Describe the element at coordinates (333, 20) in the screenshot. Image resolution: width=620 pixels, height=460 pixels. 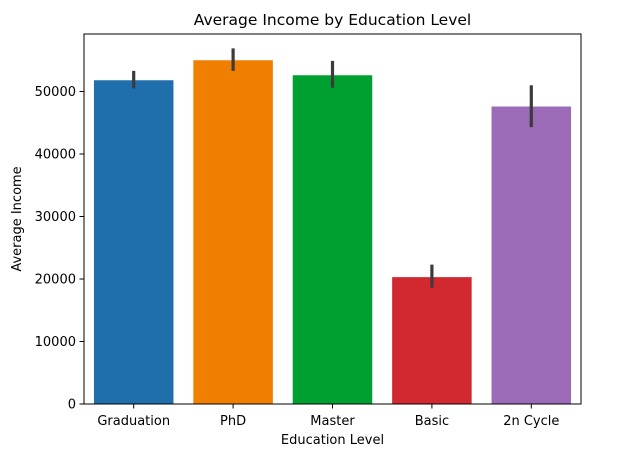
I see `chart-title: Average Income by Education Level` at that location.